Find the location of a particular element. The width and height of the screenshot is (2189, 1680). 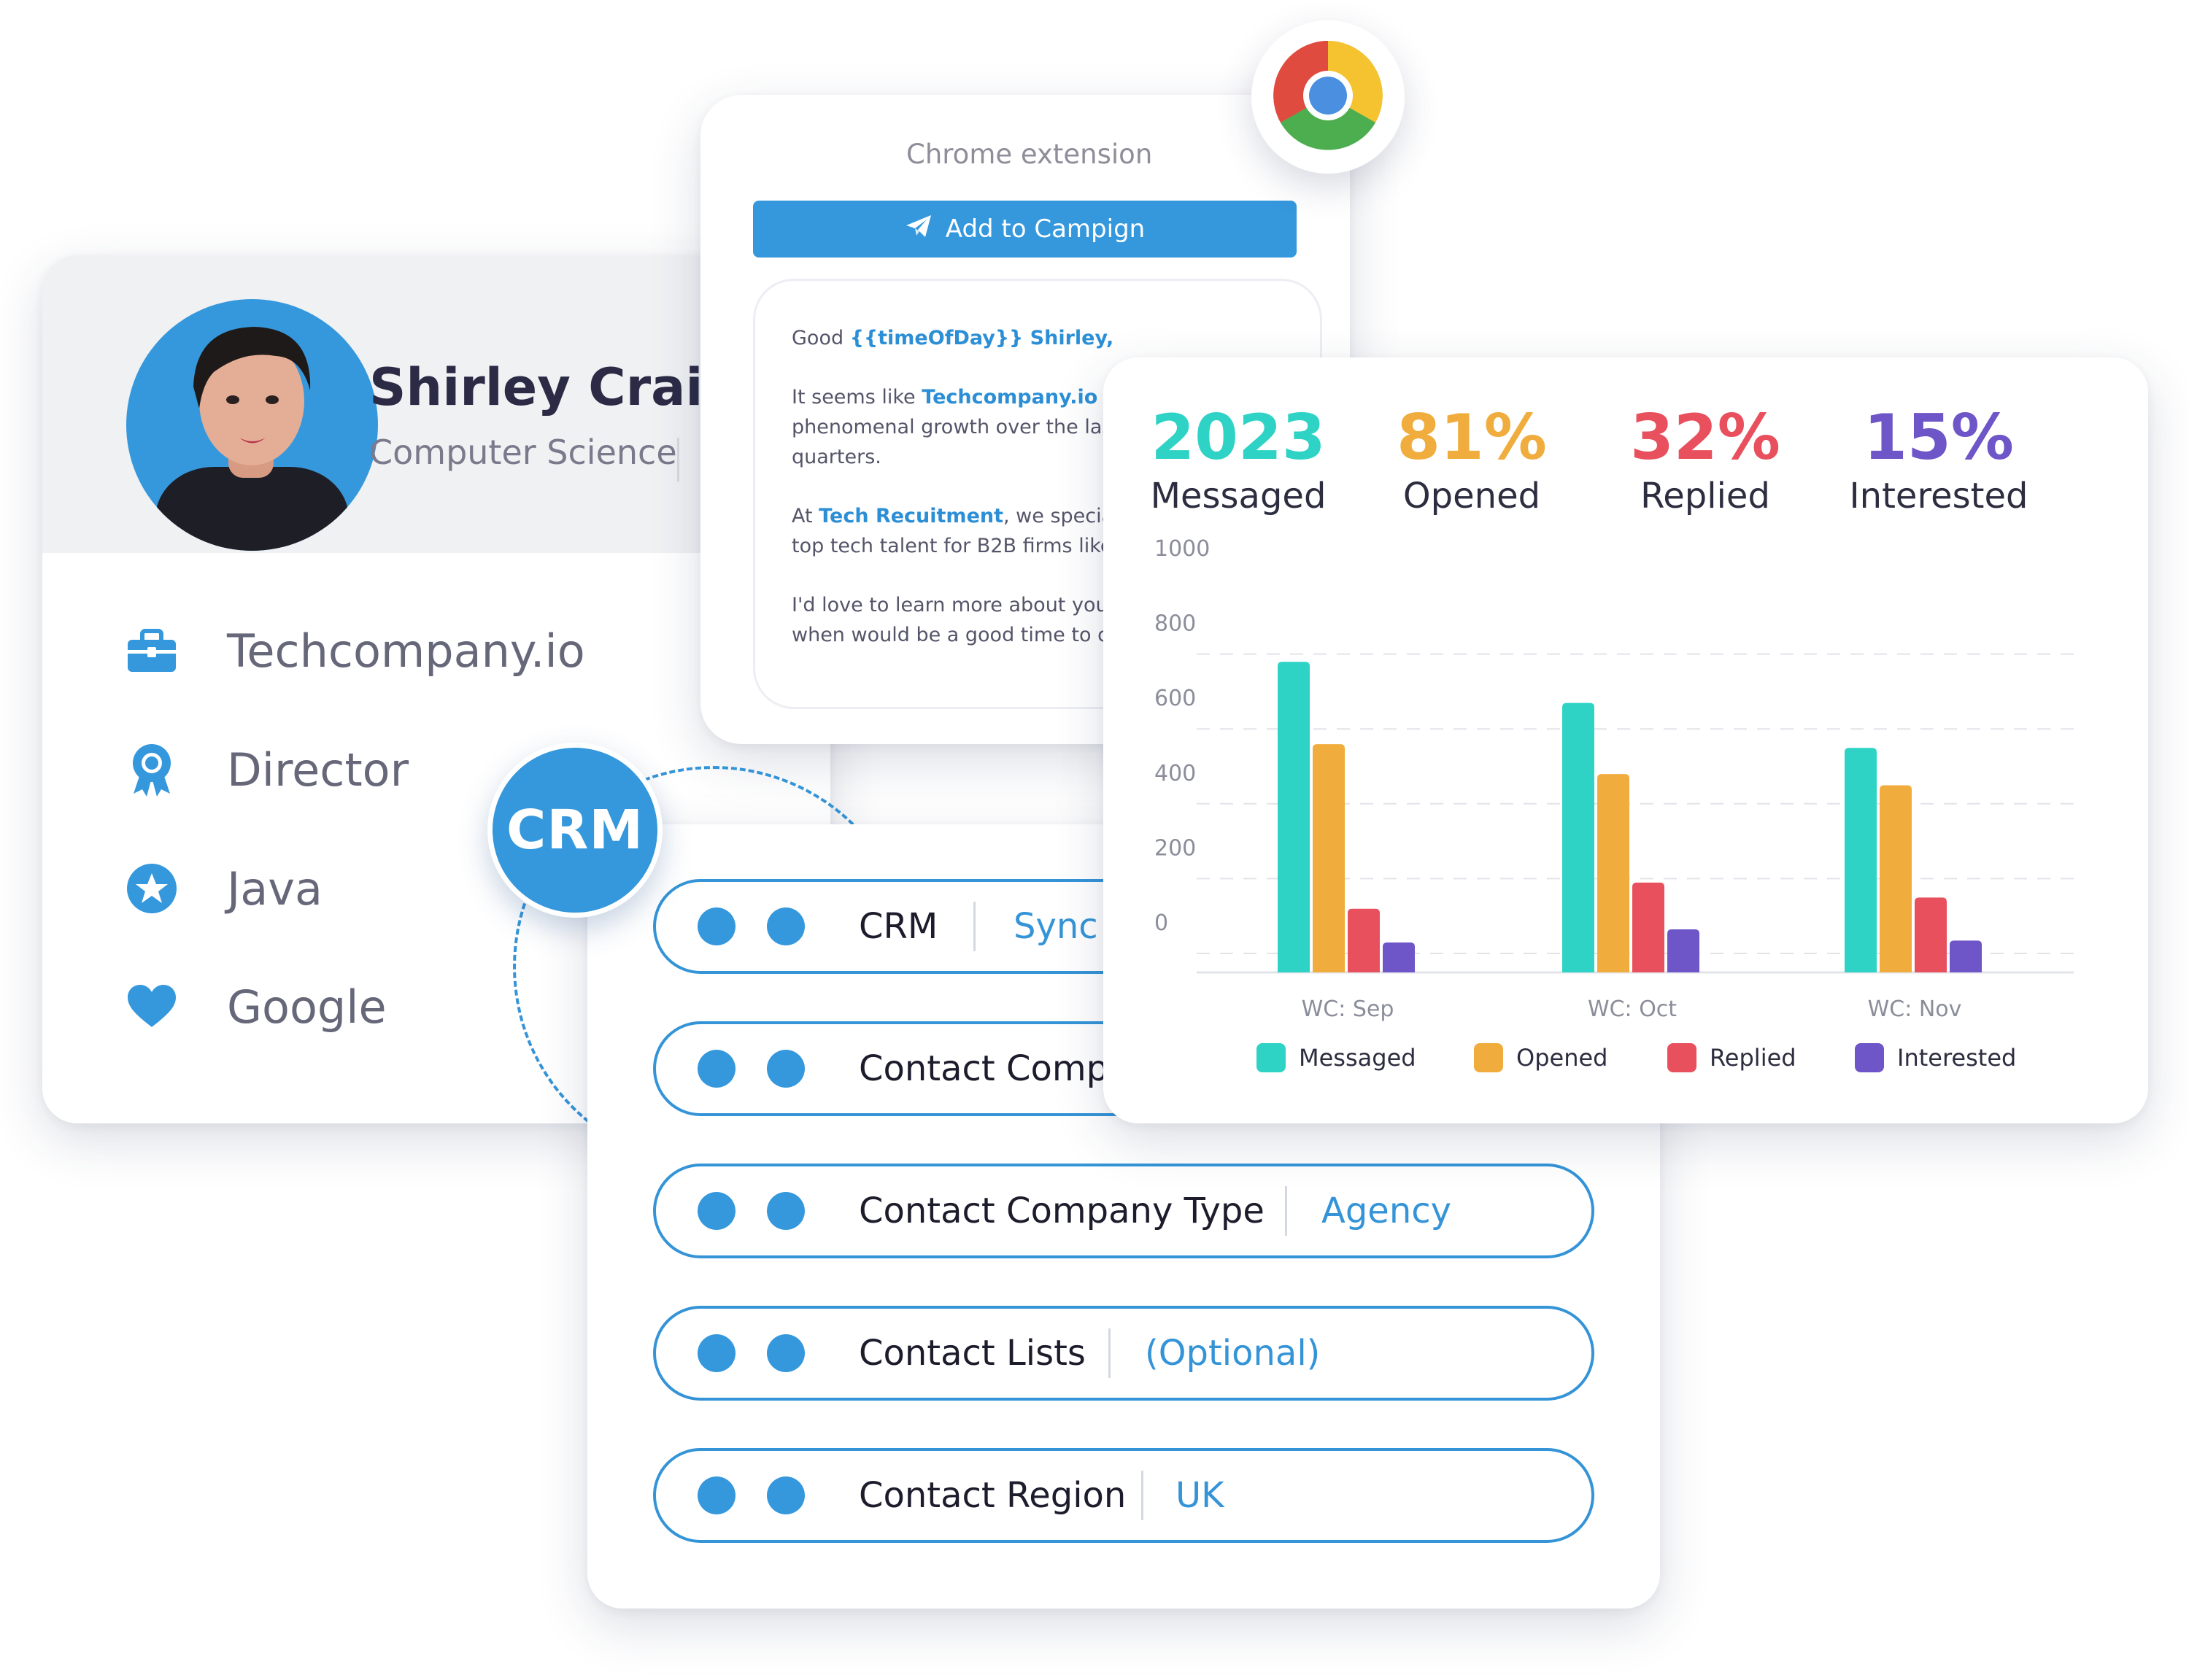

stat-messaged: 2023 Messaged is located at coordinates (1238, 459).